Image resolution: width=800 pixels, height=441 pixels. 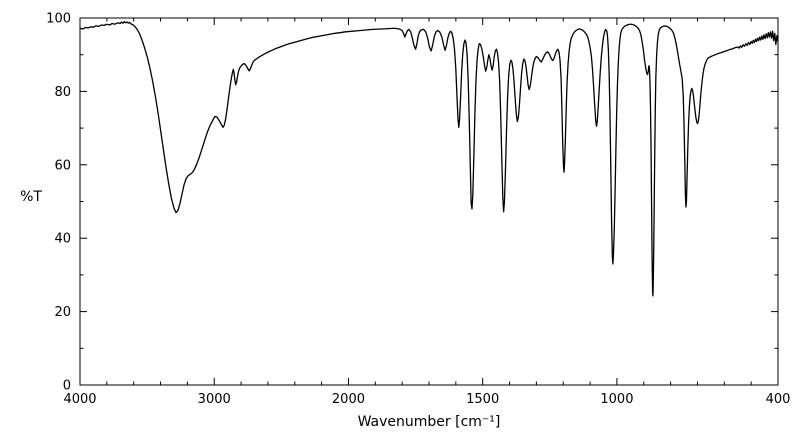 I want to click on x-tick-label: 2000, so click(x=348, y=399).